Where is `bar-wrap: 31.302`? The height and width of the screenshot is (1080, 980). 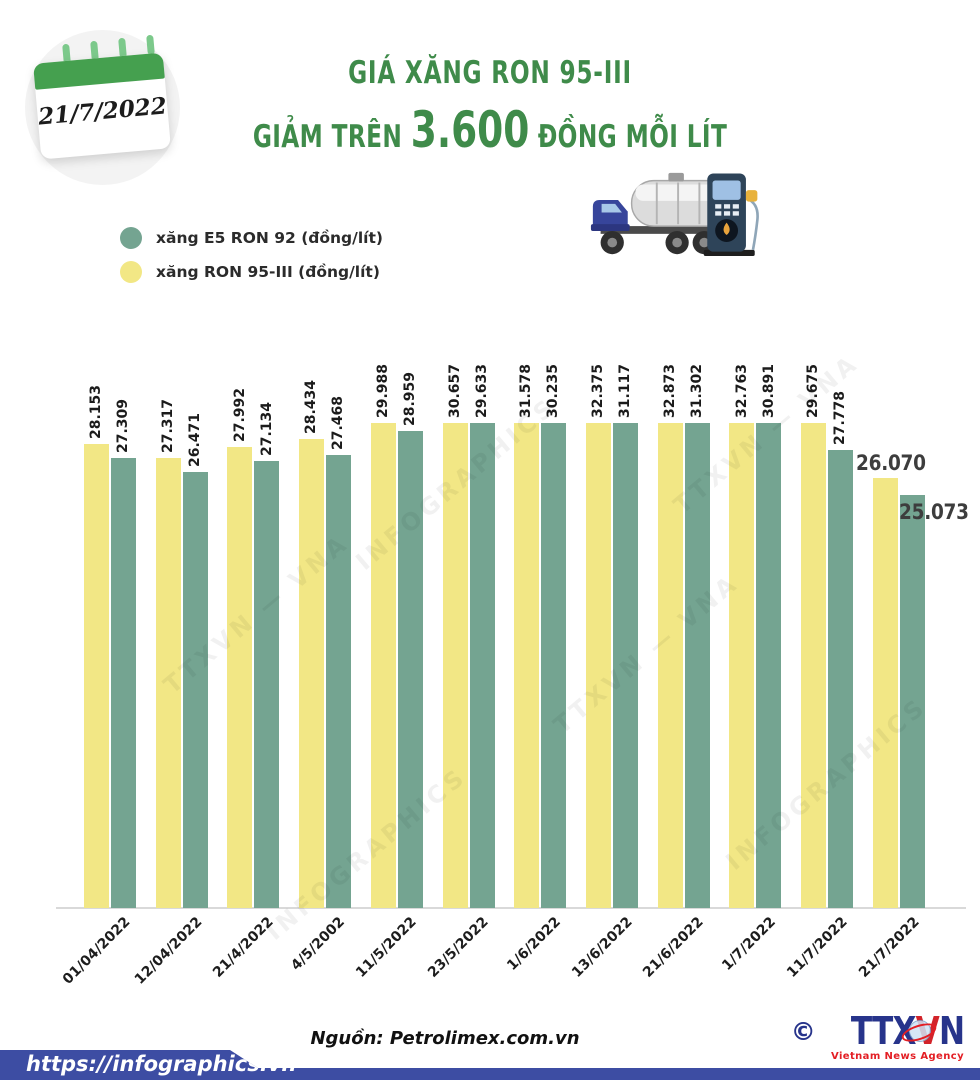 bar-wrap: 31.302 is located at coordinates (697, 636).